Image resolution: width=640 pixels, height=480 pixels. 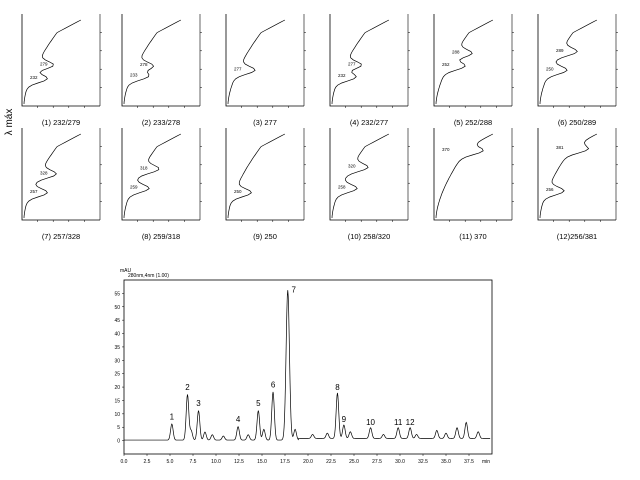 I want to click on spectrum-panel-1: 232 279 (1) 232/279, so click(x=61, y=70).